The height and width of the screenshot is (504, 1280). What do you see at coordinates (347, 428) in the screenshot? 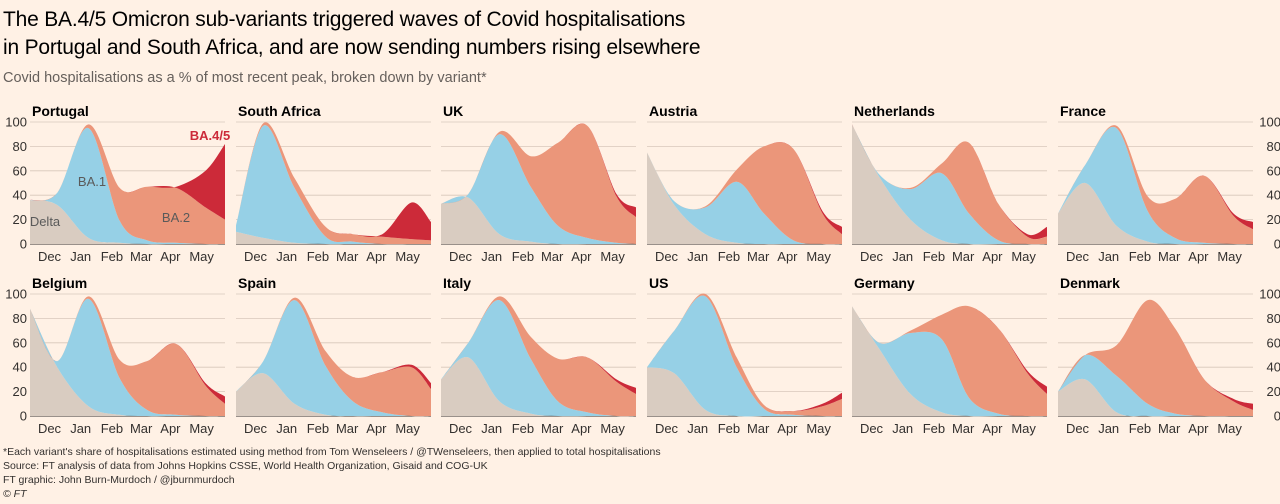
I see `spain-xtick-mar: Mar` at bounding box center [347, 428].